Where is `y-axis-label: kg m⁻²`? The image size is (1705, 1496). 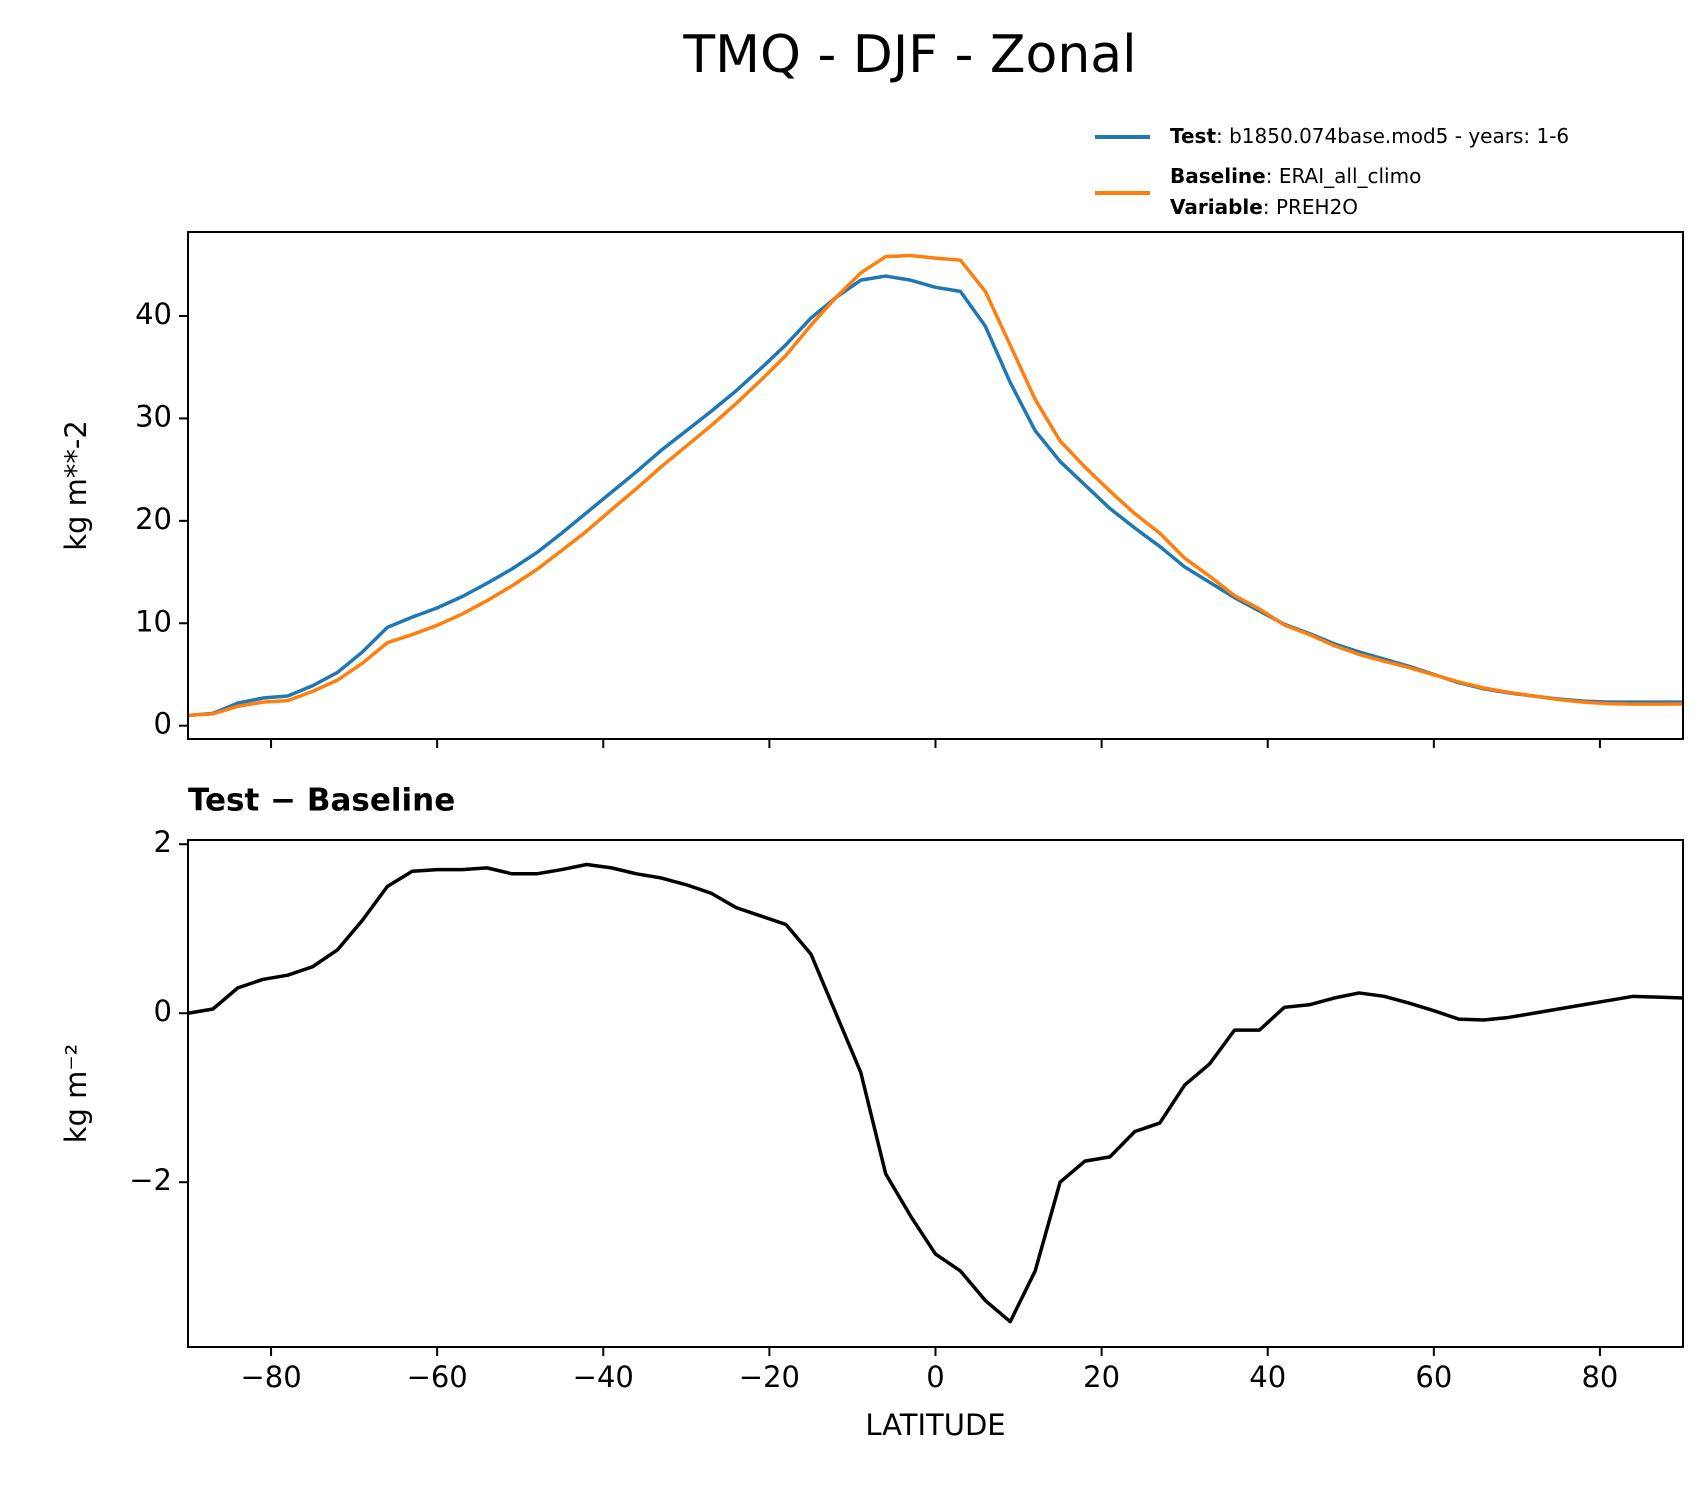
y-axis-label: kg m⁻² is located at coordinates (76, 1094).